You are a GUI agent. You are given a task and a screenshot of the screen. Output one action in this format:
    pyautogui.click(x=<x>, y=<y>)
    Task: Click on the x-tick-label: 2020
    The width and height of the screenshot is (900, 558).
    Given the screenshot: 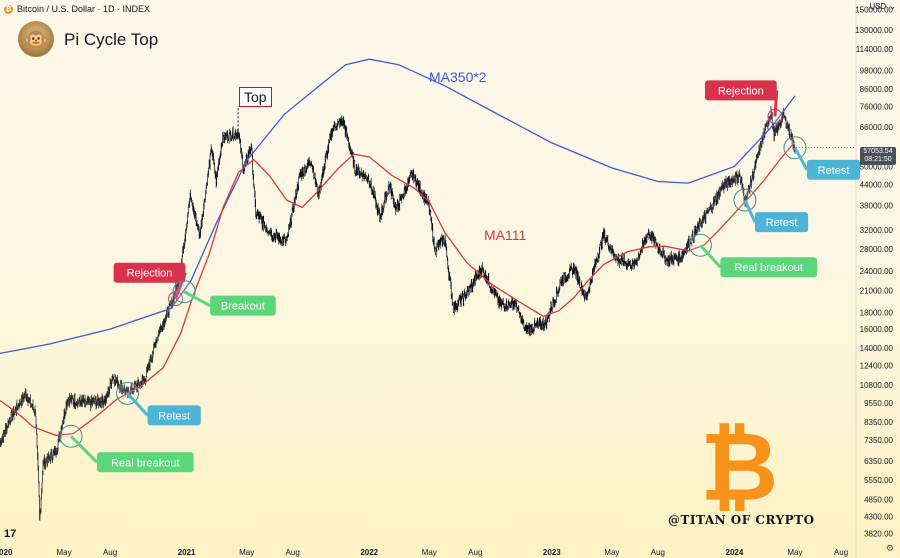 What is the action you would take?
    pyautogui.click(x=6, y=552)
    